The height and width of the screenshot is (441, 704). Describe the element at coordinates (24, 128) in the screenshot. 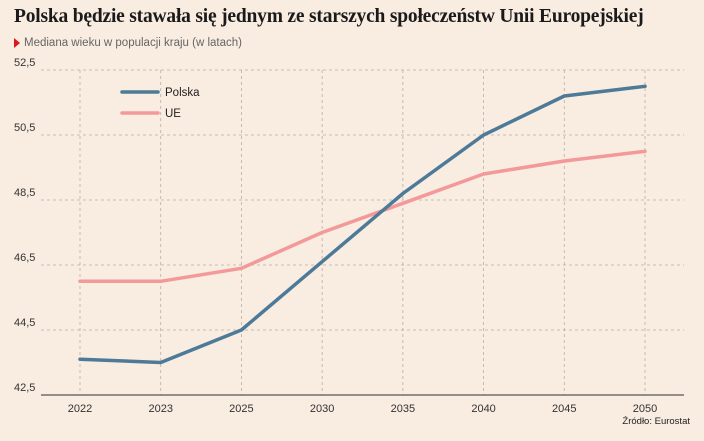

I see `y-tick-label: 50,5` at that location.